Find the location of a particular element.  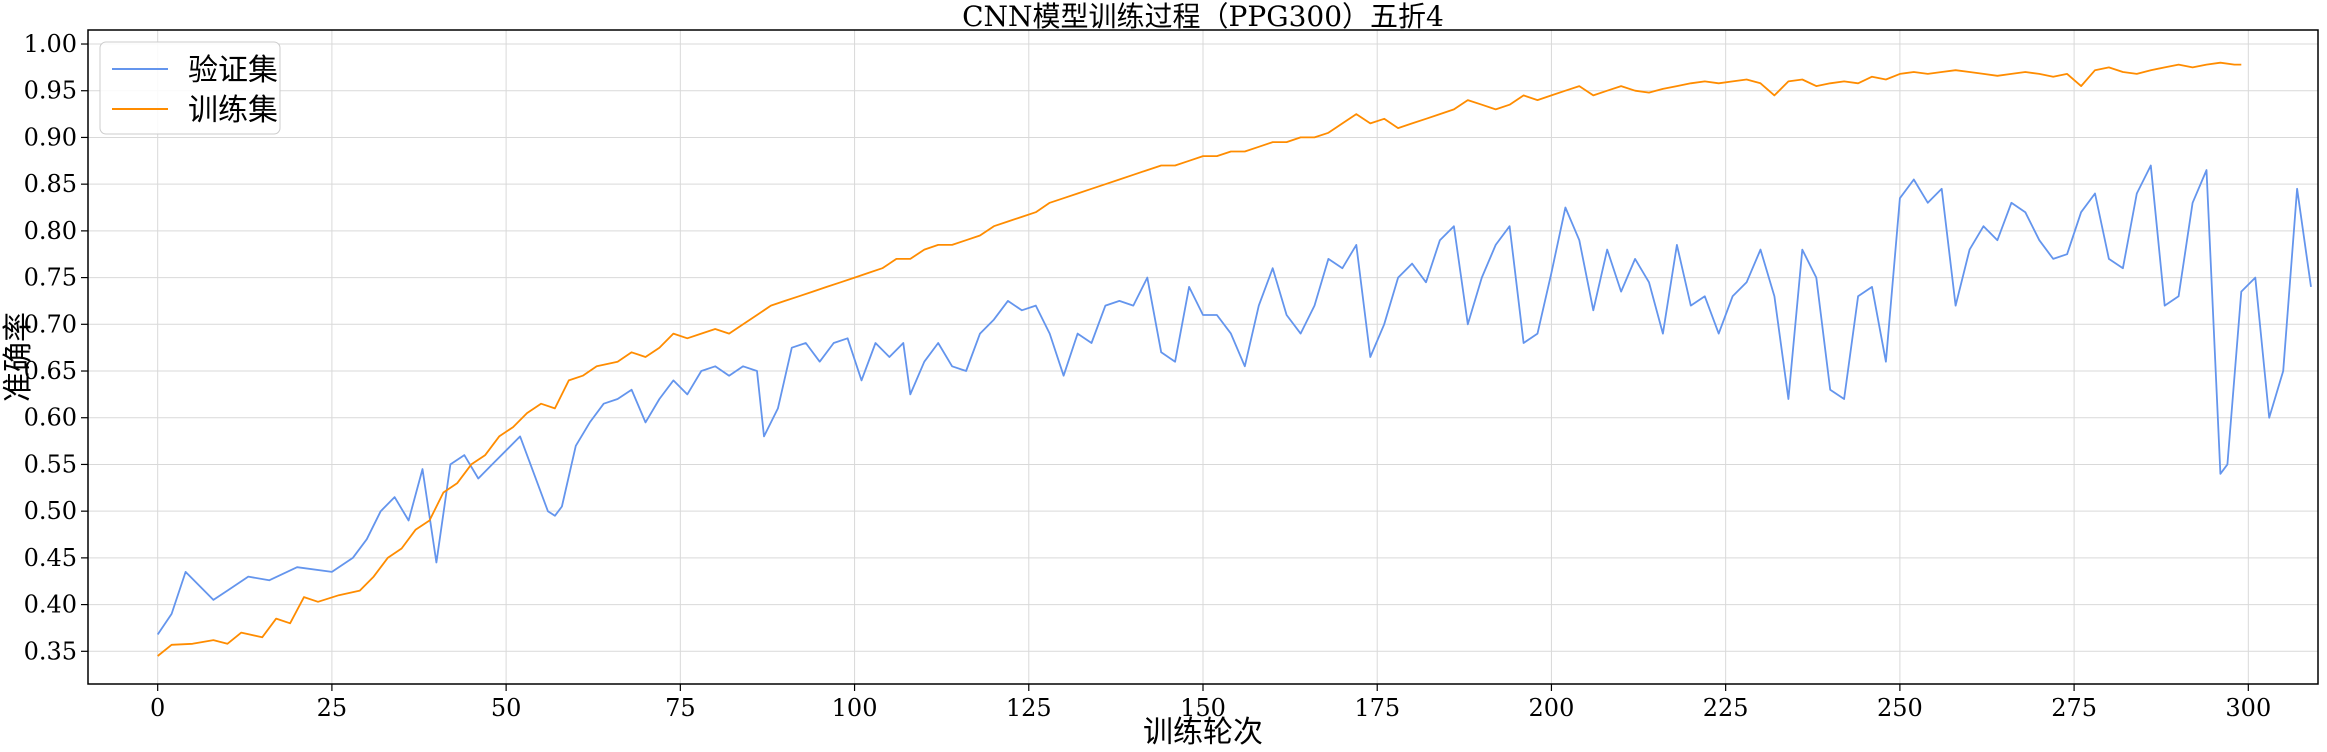

legend-box is located at coordinates (190, 88).